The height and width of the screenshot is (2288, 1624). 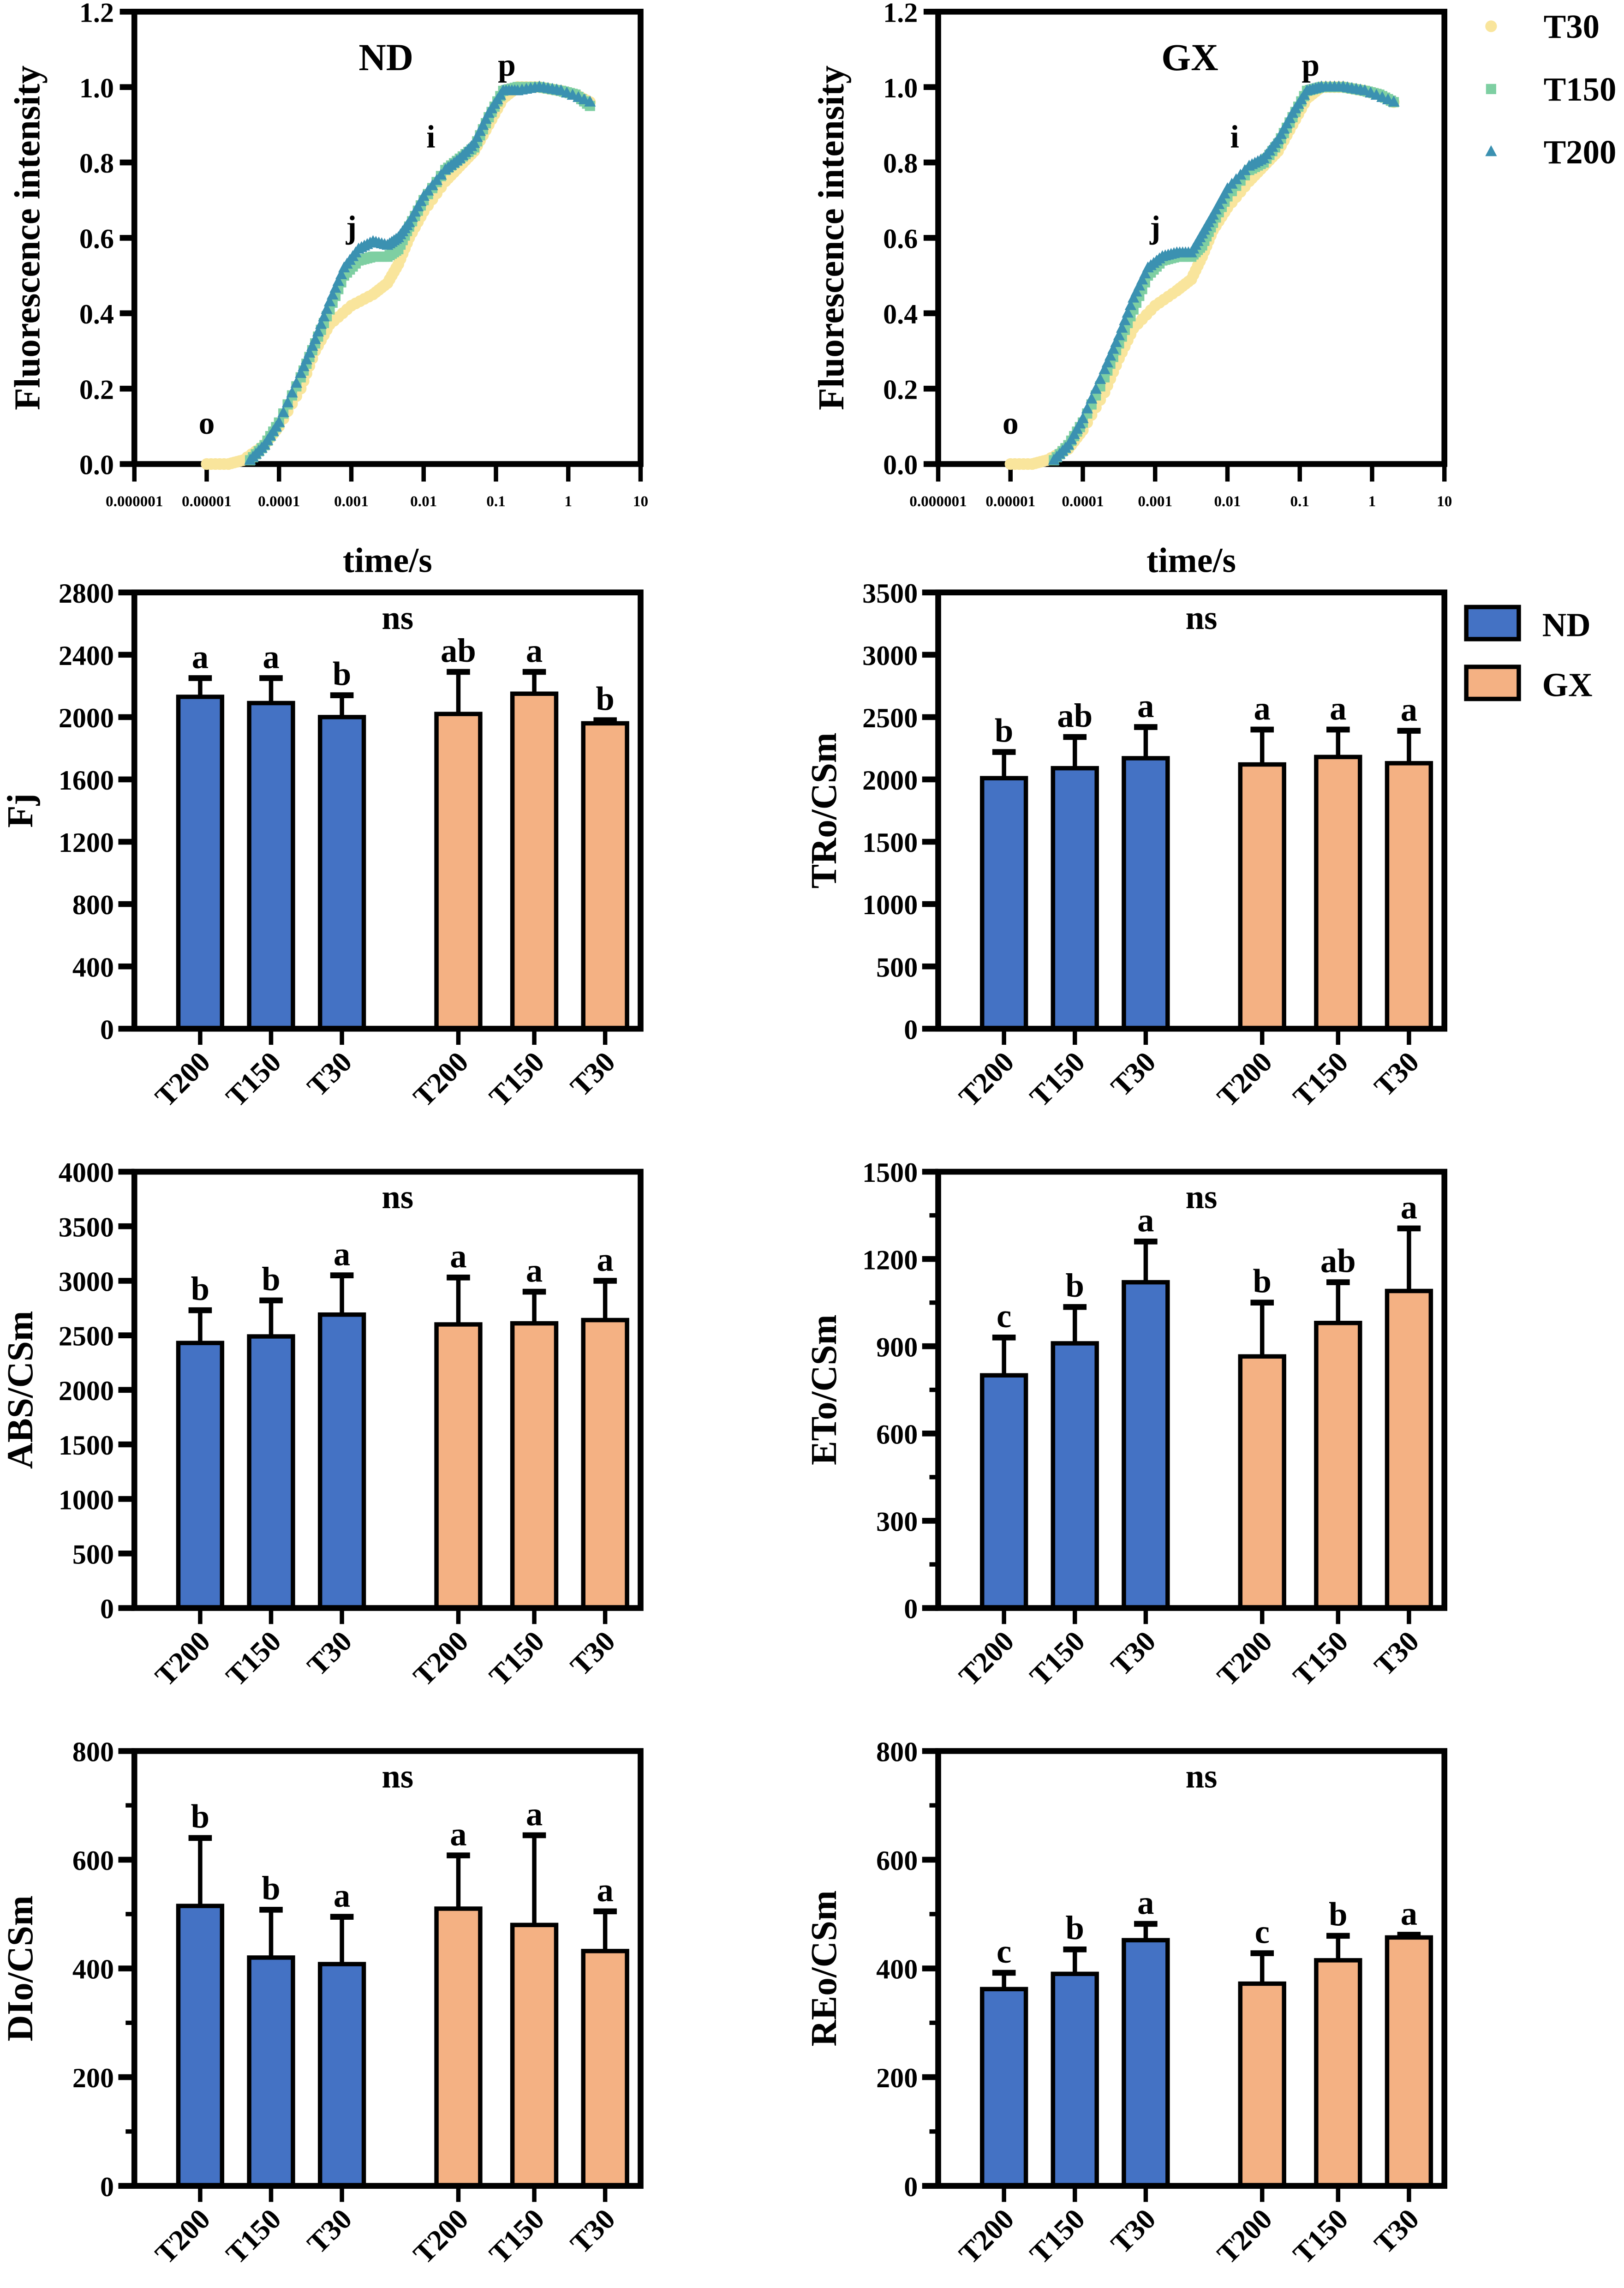 What do you see at coordinates (1580, 90) in the screenshot?
I see `legend-label: T150` at bounding box center [1580, 90].